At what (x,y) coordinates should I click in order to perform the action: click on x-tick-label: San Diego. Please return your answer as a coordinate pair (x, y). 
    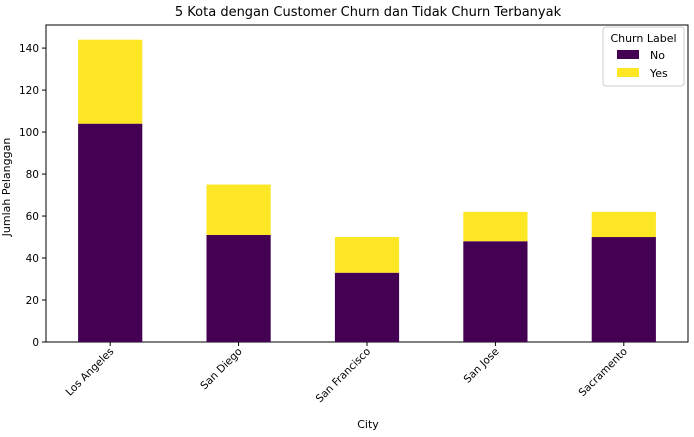
    Looking at the image, I should click on (221, 369).